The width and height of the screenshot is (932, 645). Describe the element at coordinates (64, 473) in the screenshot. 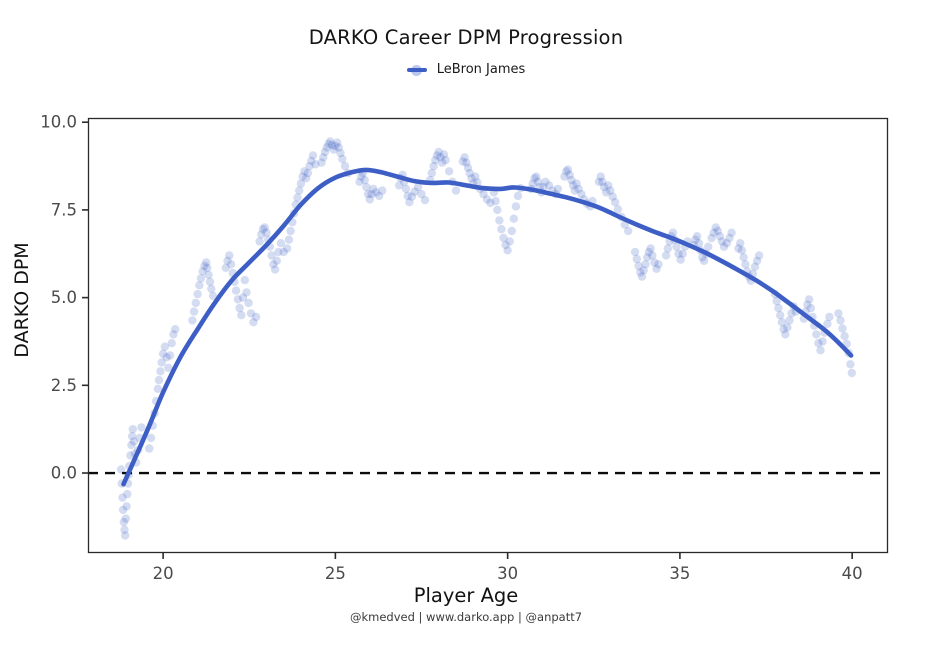

I see `y-tick-label: 0.0` at that location.